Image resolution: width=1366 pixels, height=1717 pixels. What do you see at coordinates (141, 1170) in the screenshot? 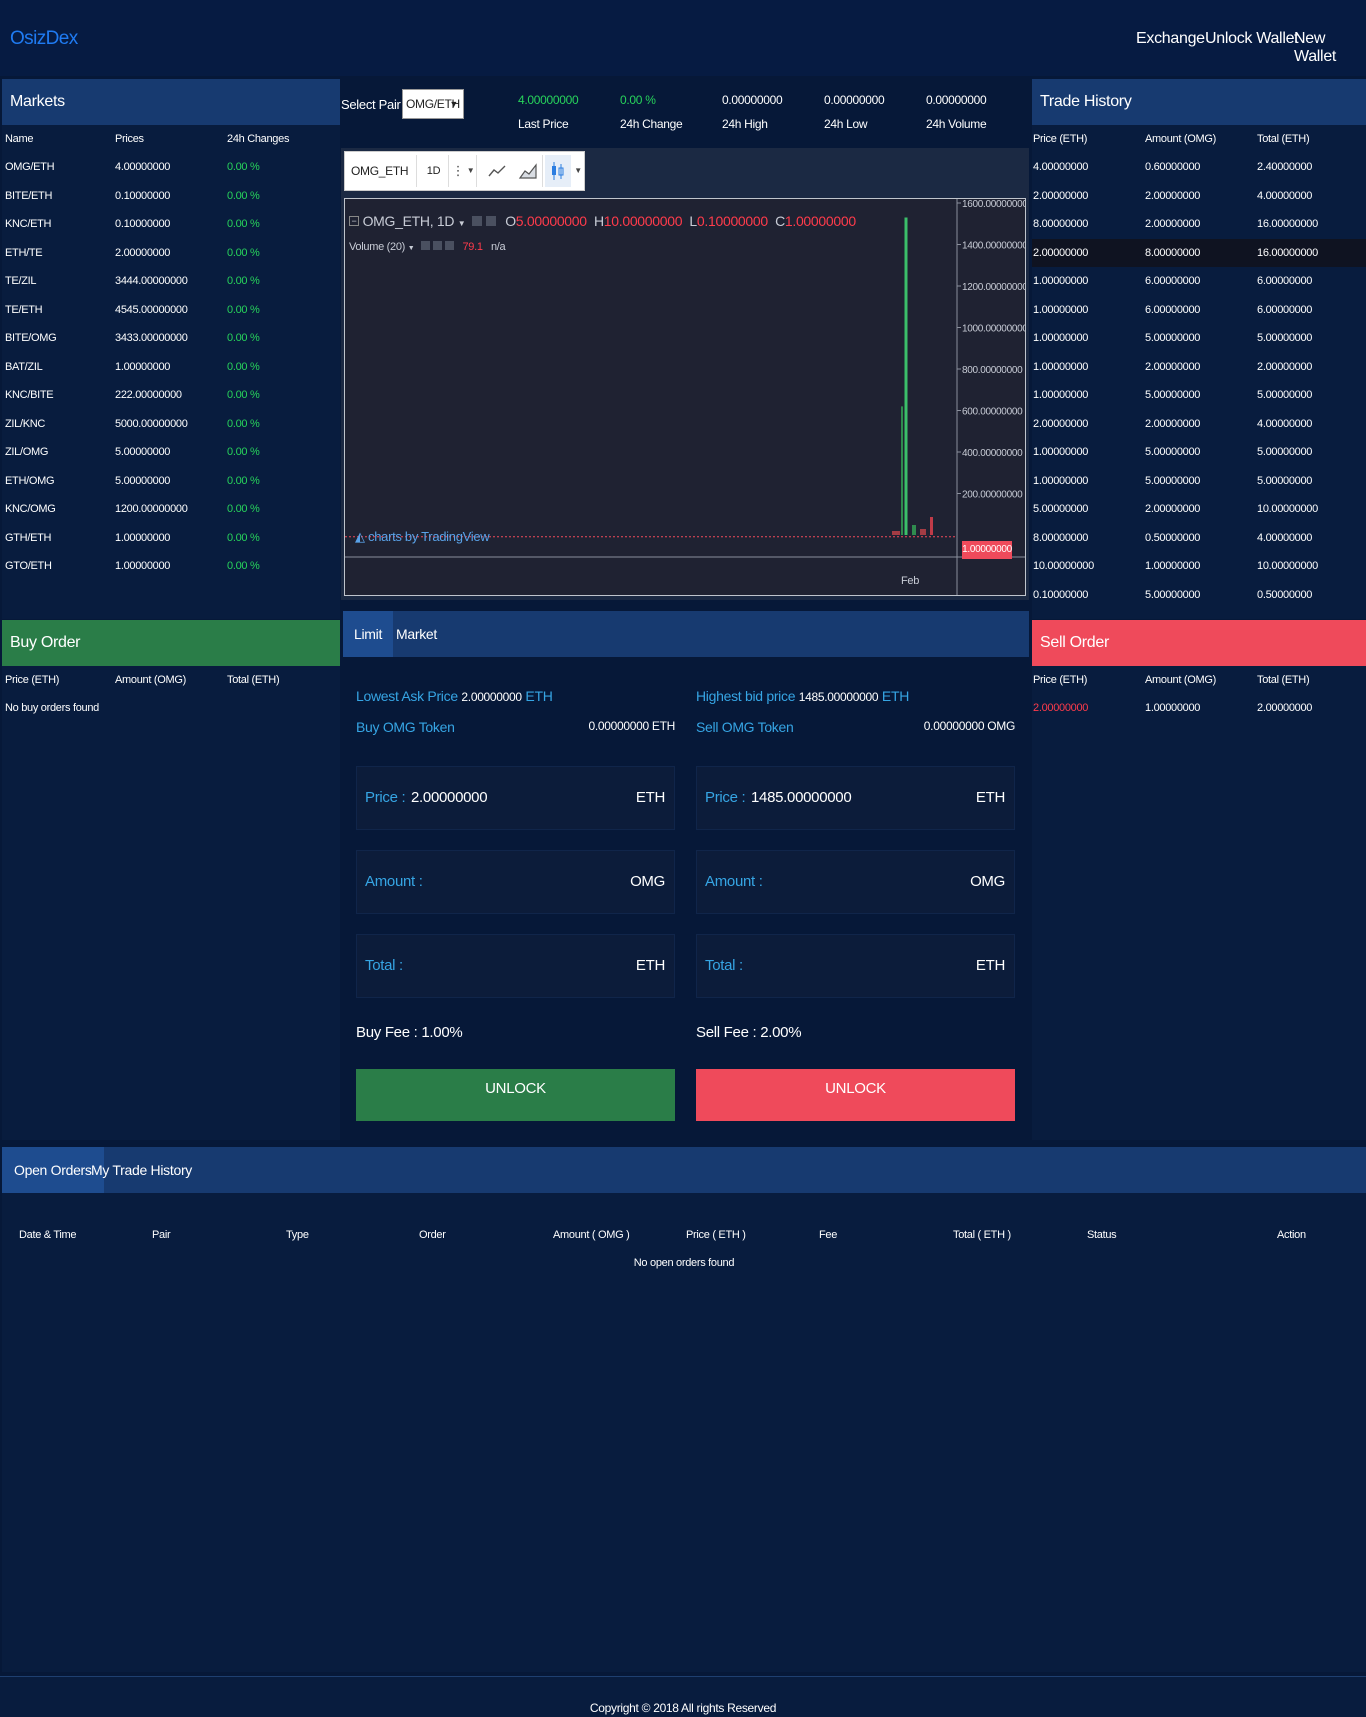
I see `tab-my-trade-history: My Trade History` at bounding box center [141, 1170].